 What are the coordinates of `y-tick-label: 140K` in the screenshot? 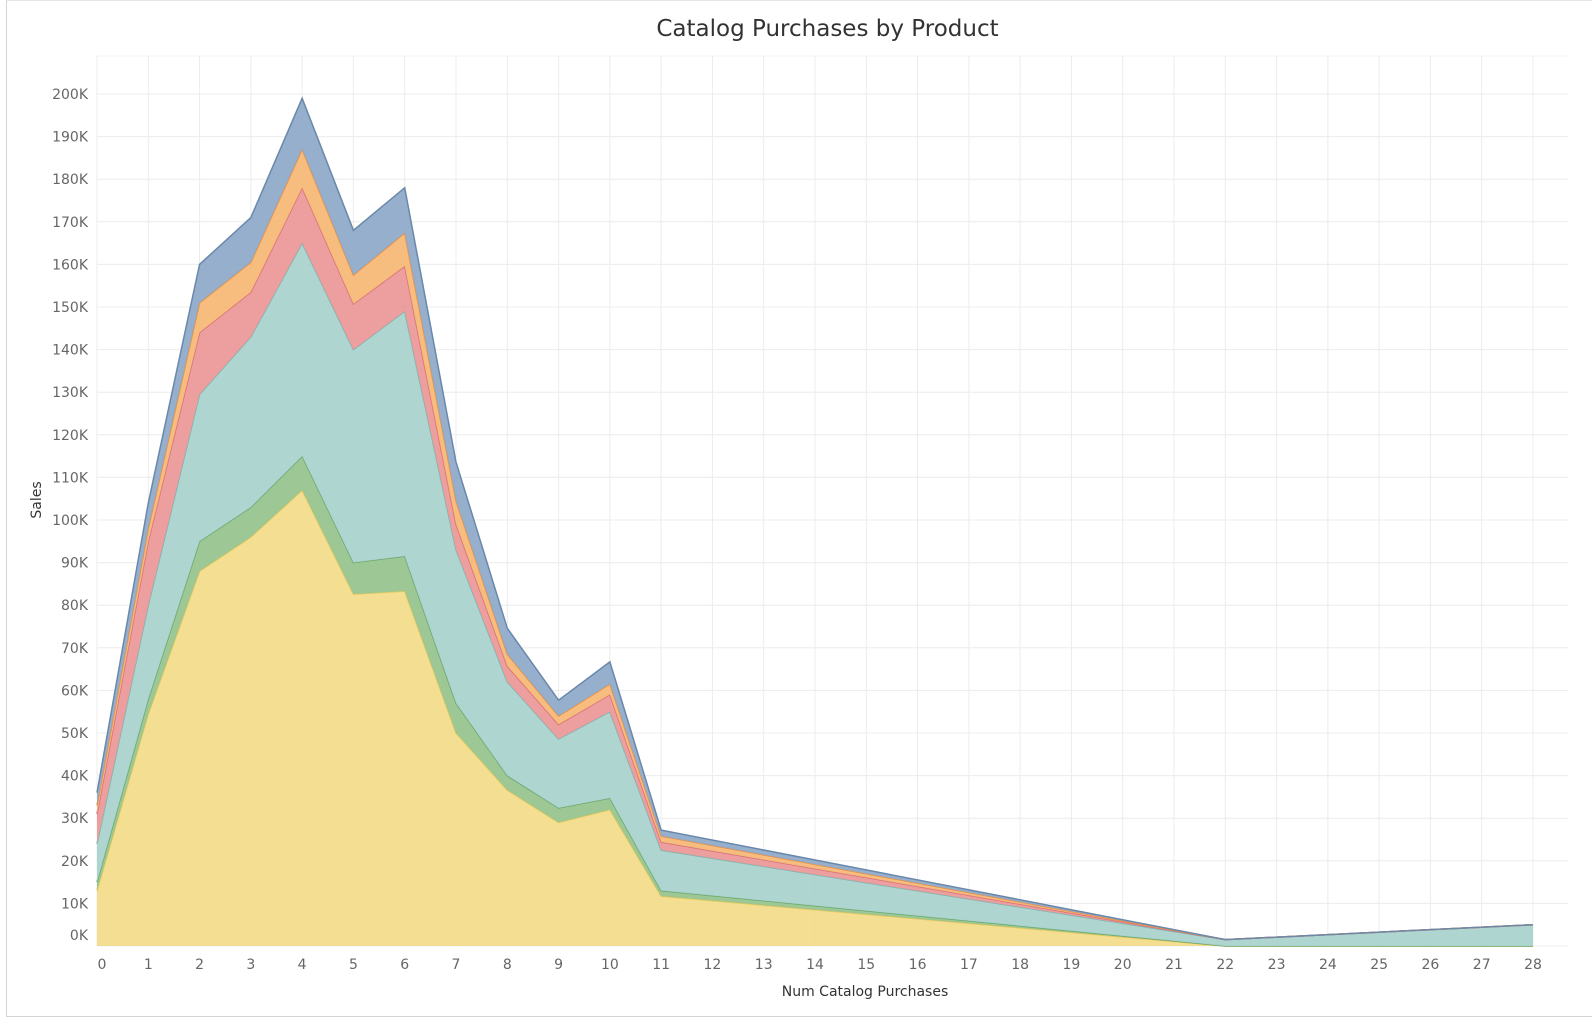 It's located at (70, 351).